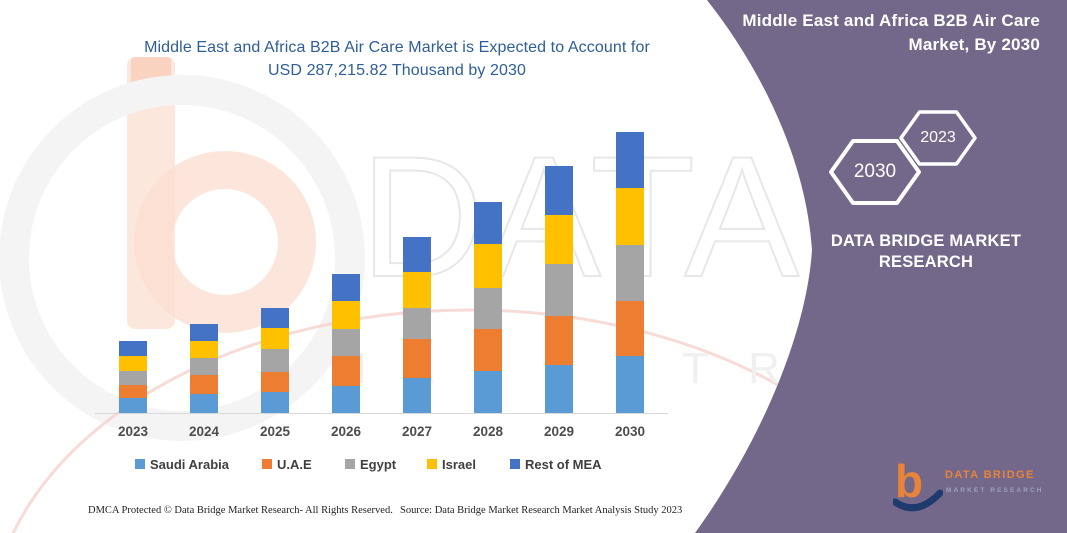 This screenshot has height=533, width=1067. Describe the element at coordinates (378, 464) in the screenshot. I see `legend-label-egypt: Egypt` at that location.